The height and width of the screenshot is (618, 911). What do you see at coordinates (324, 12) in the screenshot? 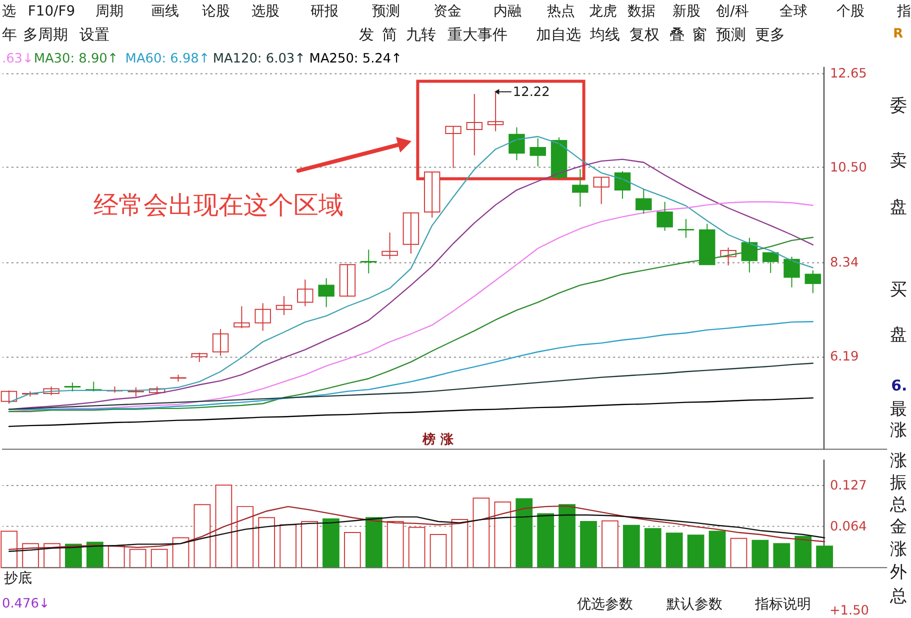
I see `text: 研报` at bounding box center [324, 12].